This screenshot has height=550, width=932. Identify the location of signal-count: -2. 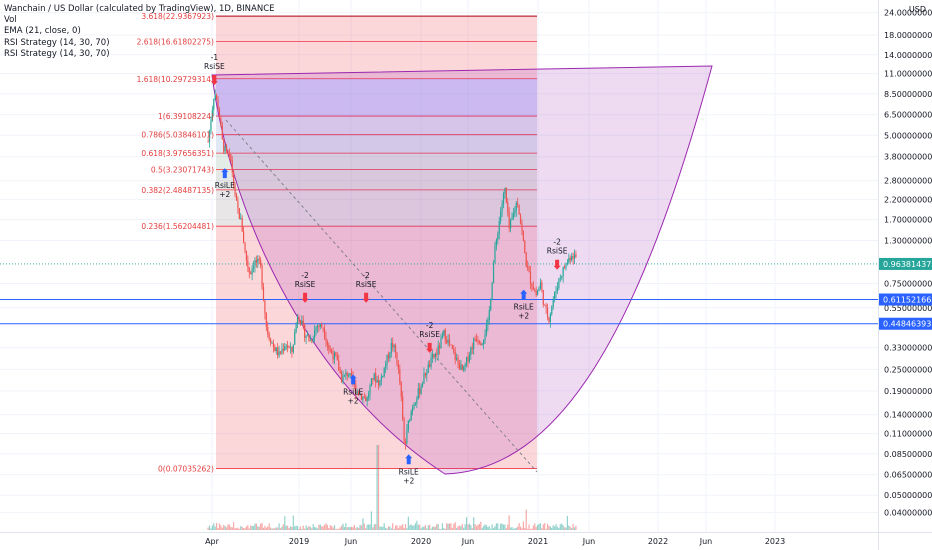
(430, 325).